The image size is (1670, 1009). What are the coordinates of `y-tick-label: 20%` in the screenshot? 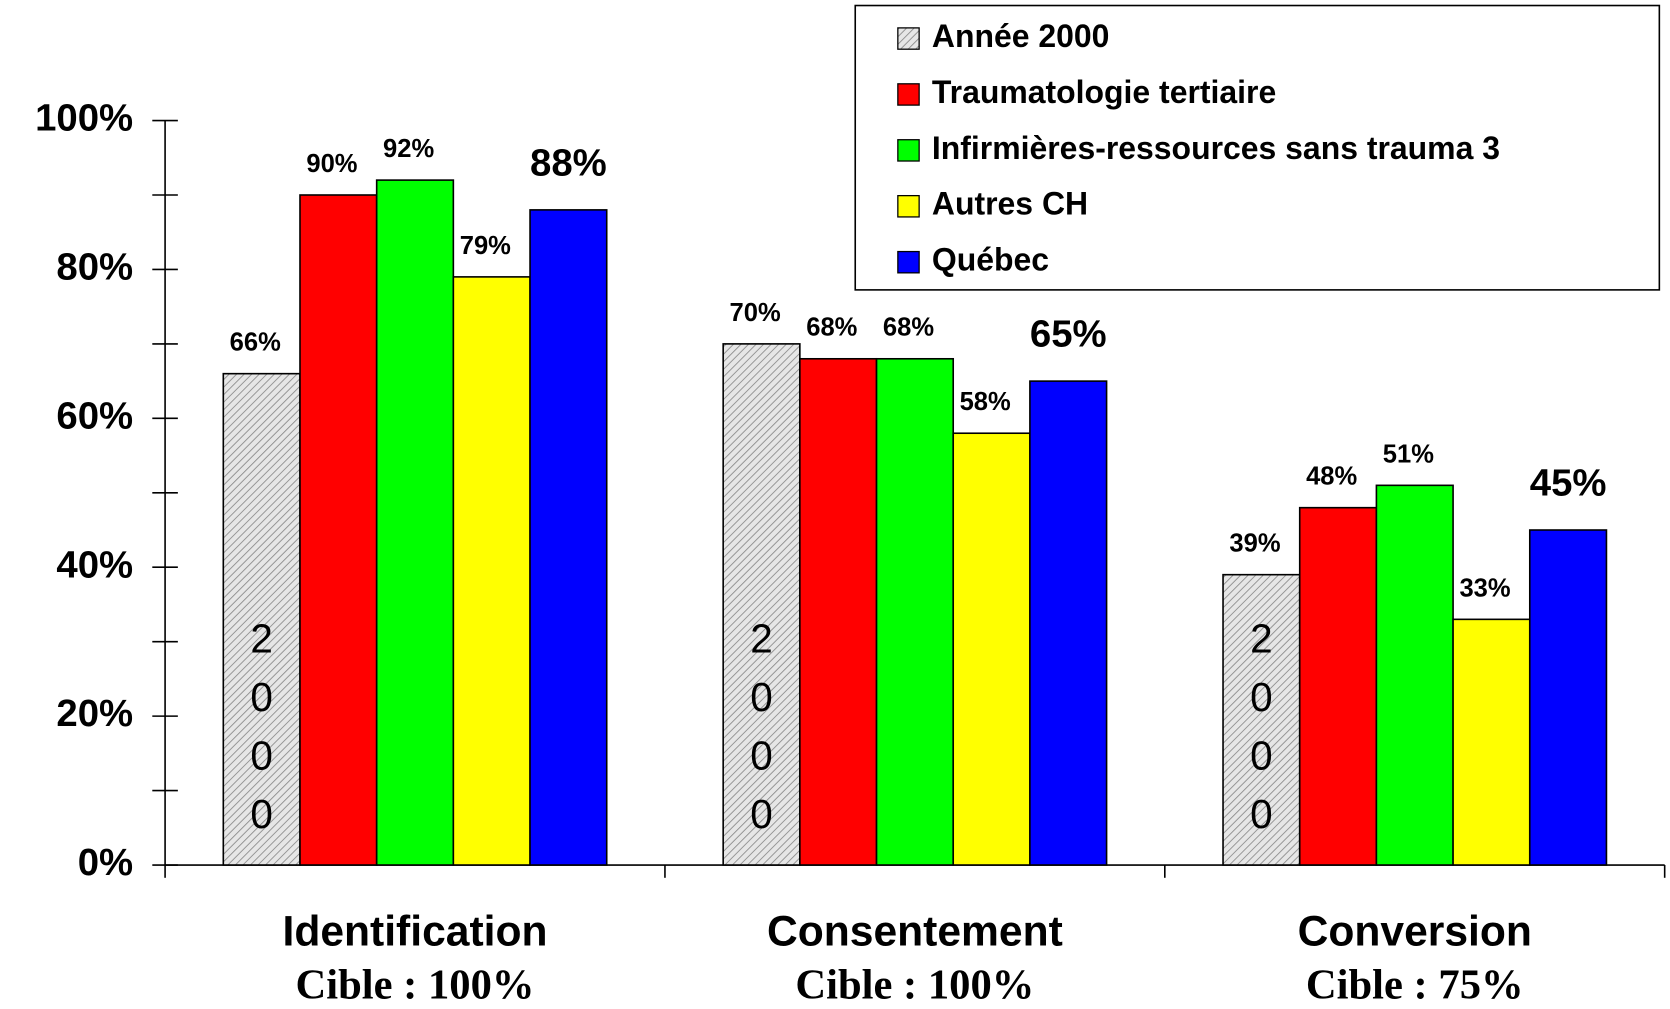 It's located at (94, 713).